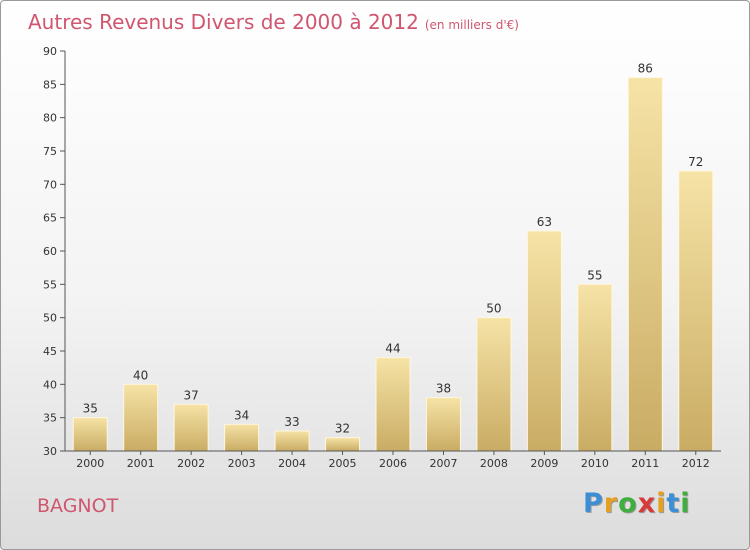  What do you see at coordinates (392, 349) in the screenshot?
I see `data-label-2006: 44` at bounding box center [392, 349].